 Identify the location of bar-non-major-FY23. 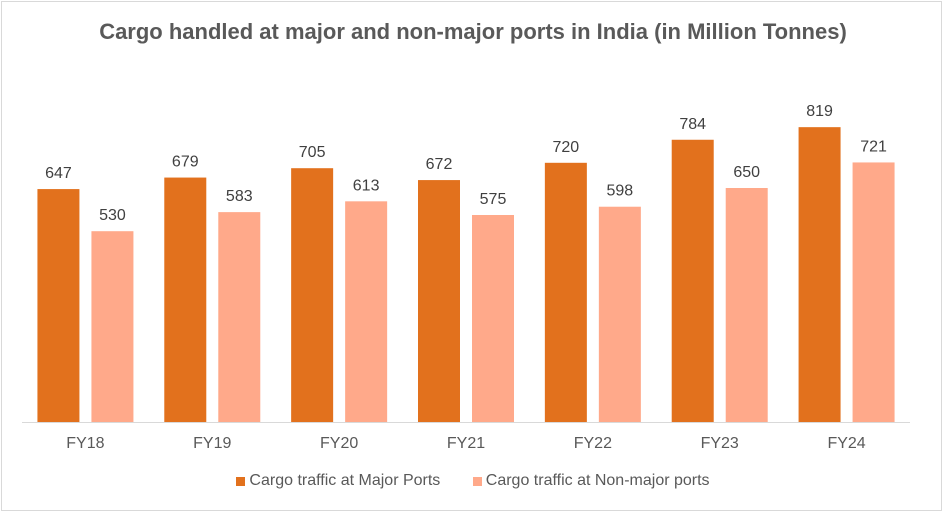
(746, 305).